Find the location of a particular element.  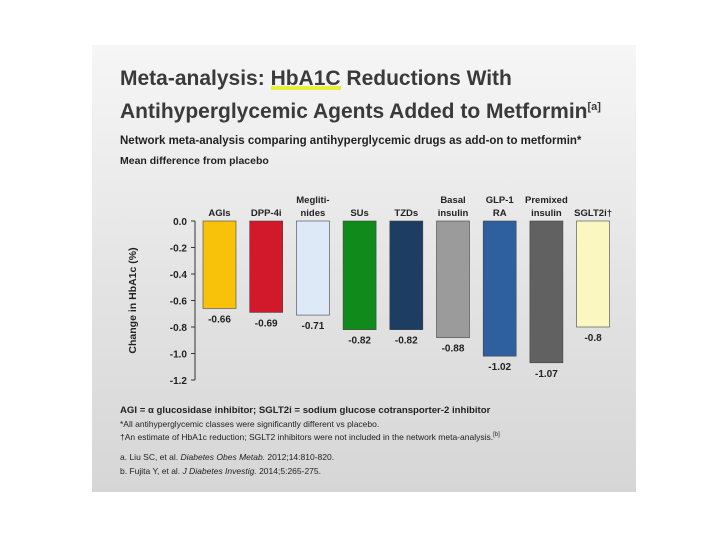

category-label: GLP-1 is located at coordinates (500, 200).